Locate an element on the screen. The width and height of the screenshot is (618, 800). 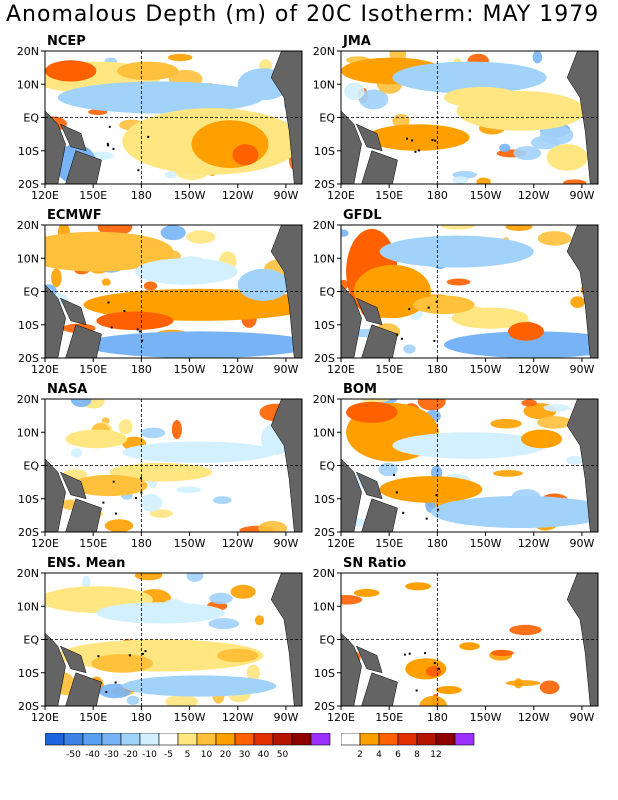
cbar-anom-svg: -50 -40 -30 -20 -10 -5 5 10 20 30 40 50 is located at coordinates (187, 746).